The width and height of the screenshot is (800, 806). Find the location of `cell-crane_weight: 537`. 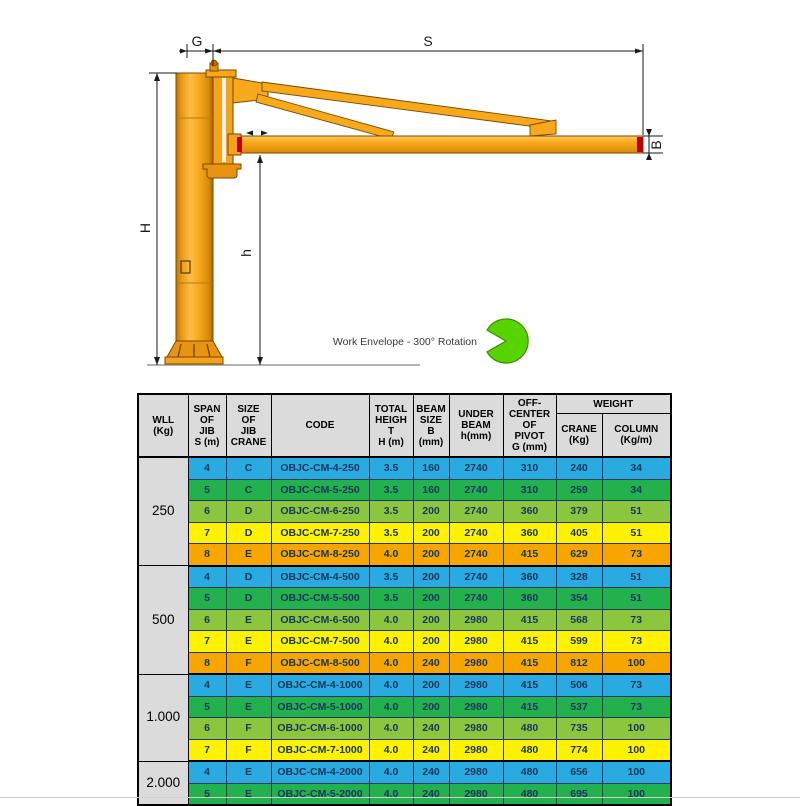

cell-crane_weight: 537 is located at coordinates (579, 706).